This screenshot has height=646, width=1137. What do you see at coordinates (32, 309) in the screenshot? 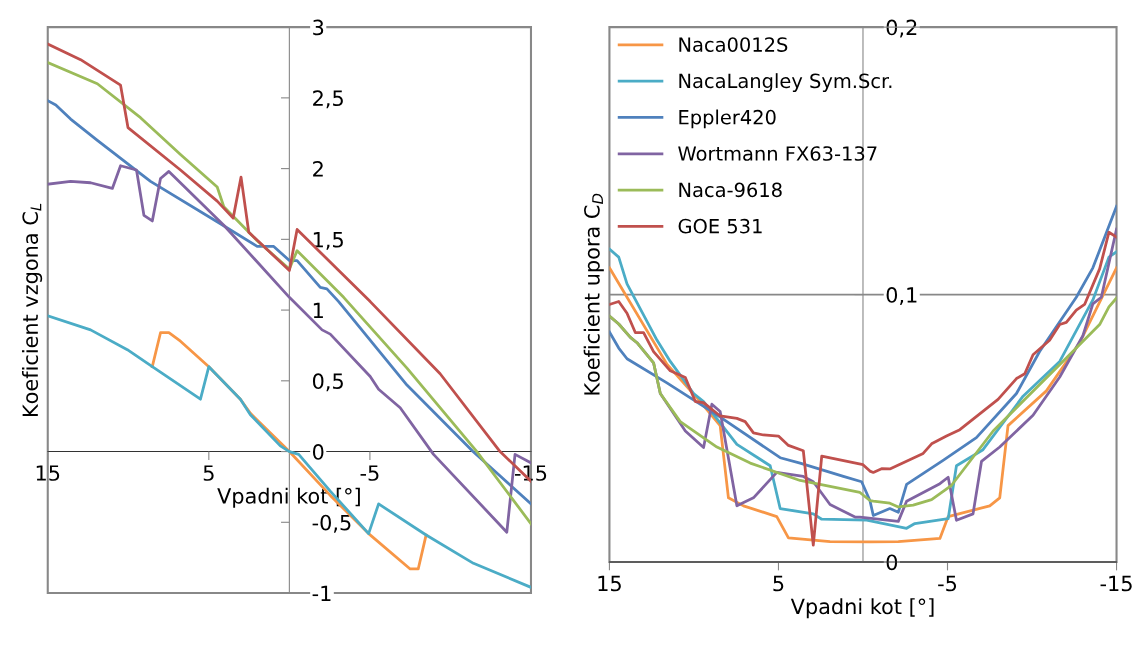
I see `y-axis-title: Koeficient vzgona C$_{L}$` at bounding box center [32, 309].